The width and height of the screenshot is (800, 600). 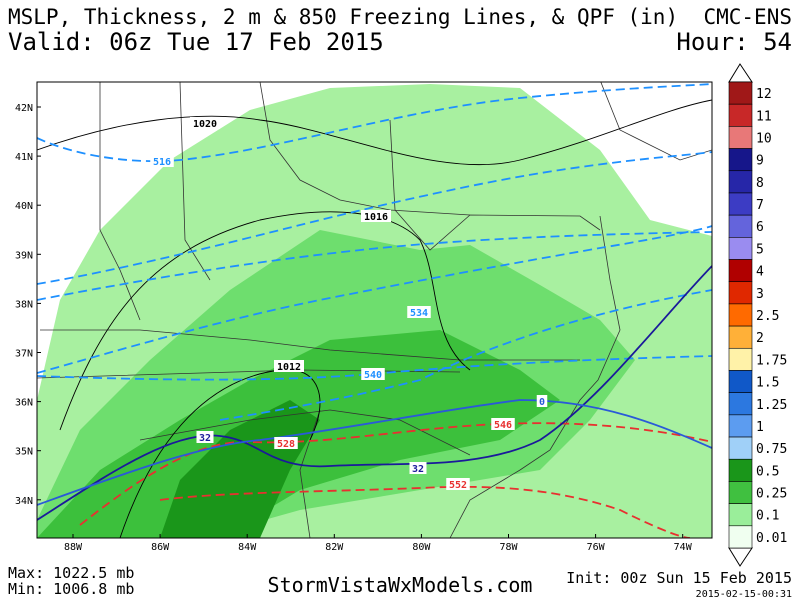 I want to click on legend-label: 12, so click(x=764, y=94).